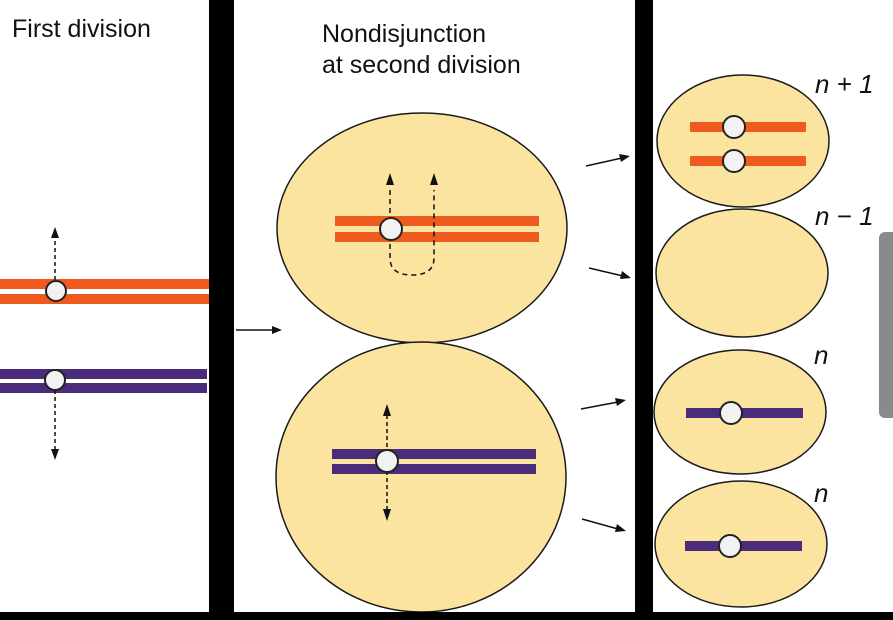 This screenshot has width=893, height=620. What do you see at coordinates (886, 325) in the screenshot?
I see `scrollbar-handle` at bounding box center [886, 325].